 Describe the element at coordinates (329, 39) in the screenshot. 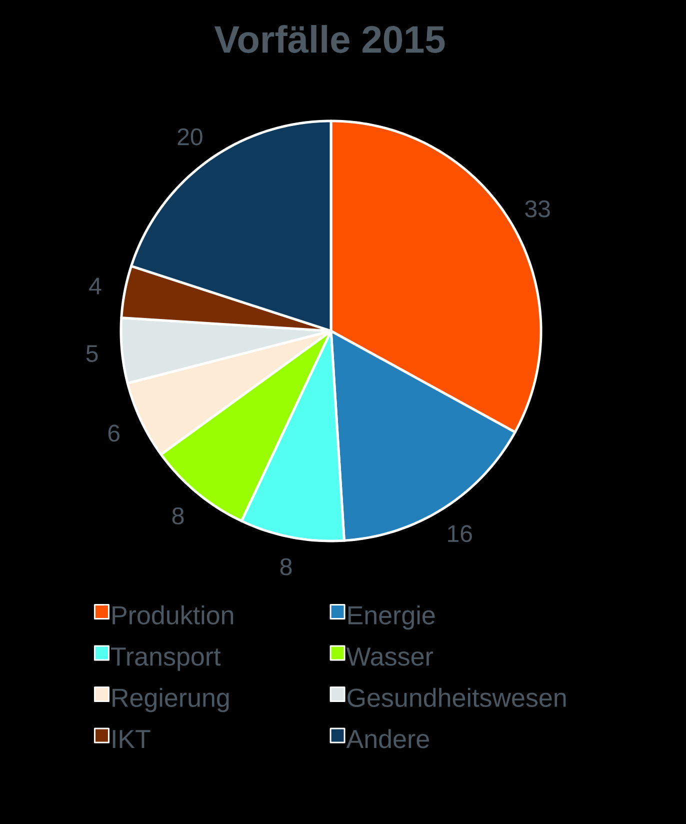

I see `chart-title: Vorfälle 2015` at that location.